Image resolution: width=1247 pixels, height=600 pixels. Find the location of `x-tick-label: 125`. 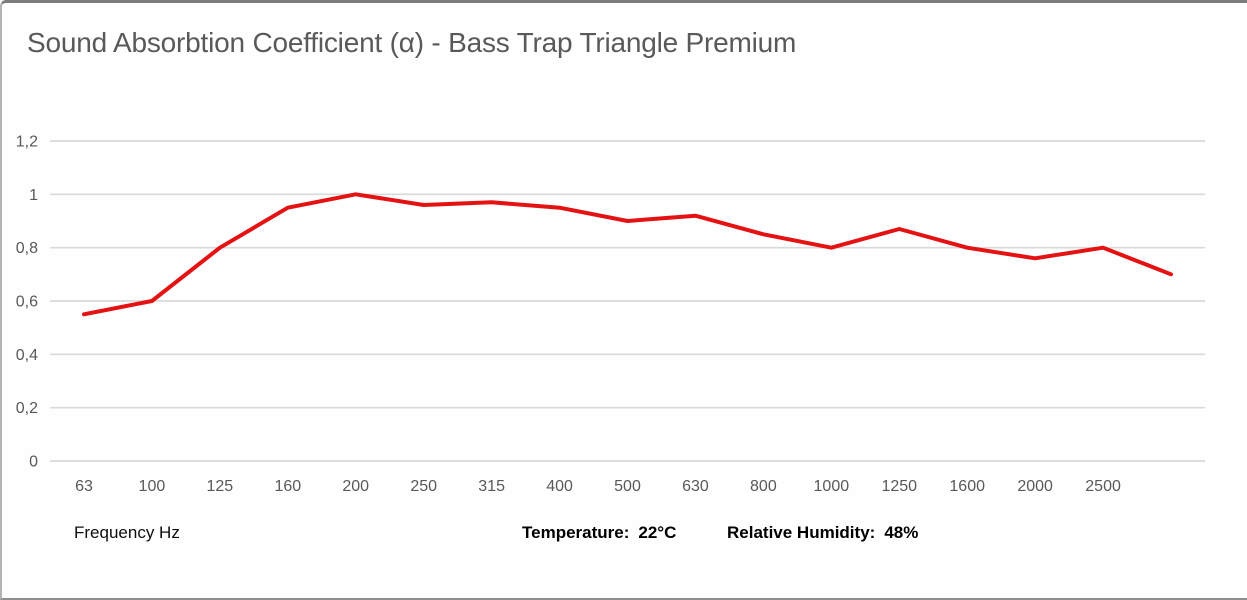

x-tick-label: 125 is located at coordinates (220, 486).